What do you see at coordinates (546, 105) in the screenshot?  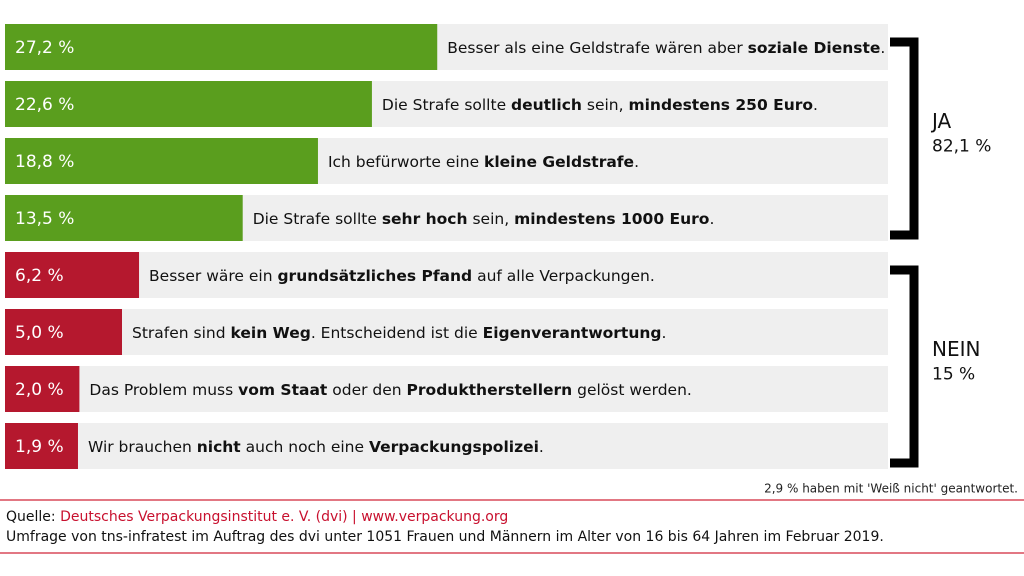 I see `category-segment: deutlich` at bounding box center [546, 105].